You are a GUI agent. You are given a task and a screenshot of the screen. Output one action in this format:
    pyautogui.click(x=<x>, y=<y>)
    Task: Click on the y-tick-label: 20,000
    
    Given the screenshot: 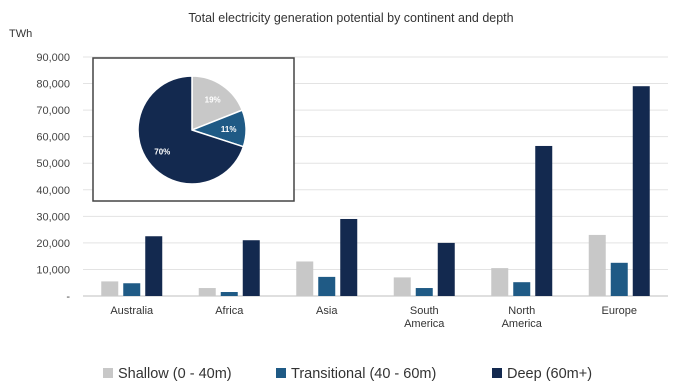 What is the action you would take?
    pyautogui.click(x=53, y=244)
    